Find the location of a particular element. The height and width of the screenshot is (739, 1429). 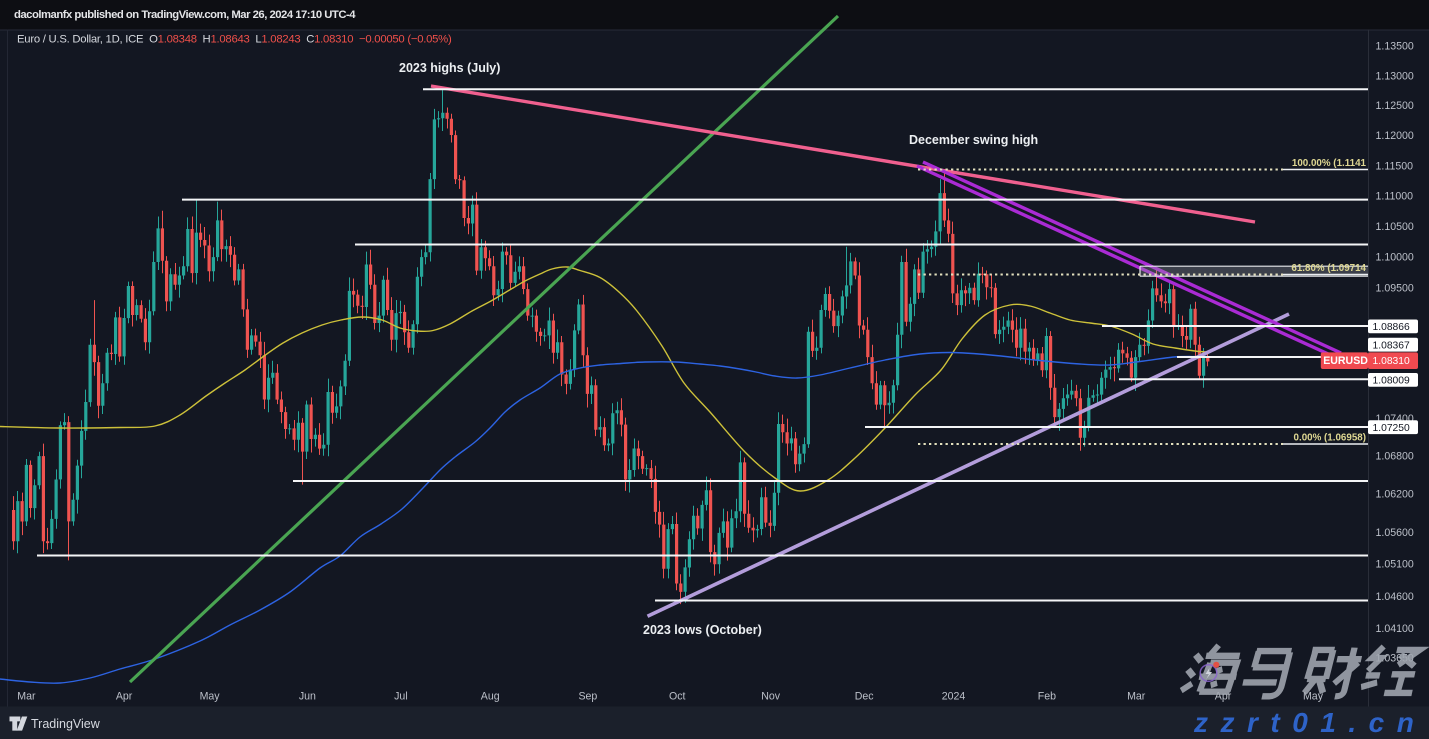

svg-text: 1.13500 is located at coordinates (1395, 47).